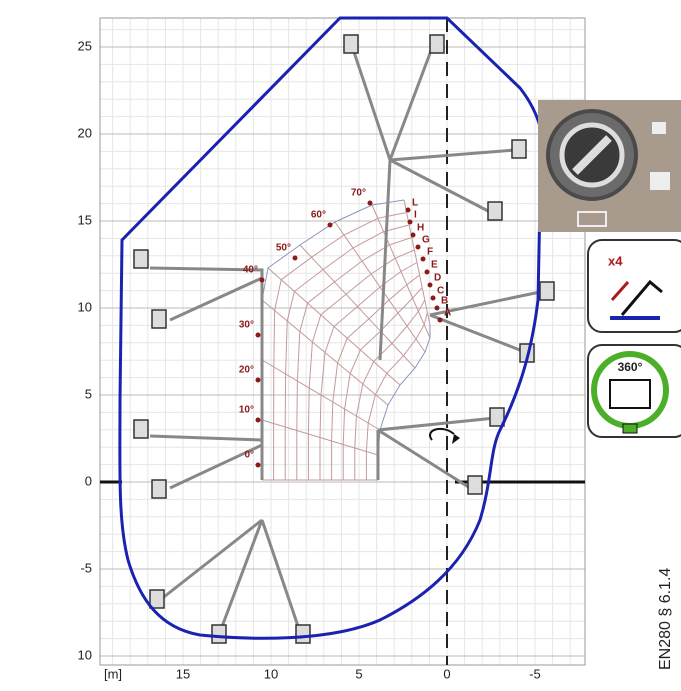 The height and width of the screenshot is (691, 681). I want to click on x-tick-label: 15, so click(183, 673).